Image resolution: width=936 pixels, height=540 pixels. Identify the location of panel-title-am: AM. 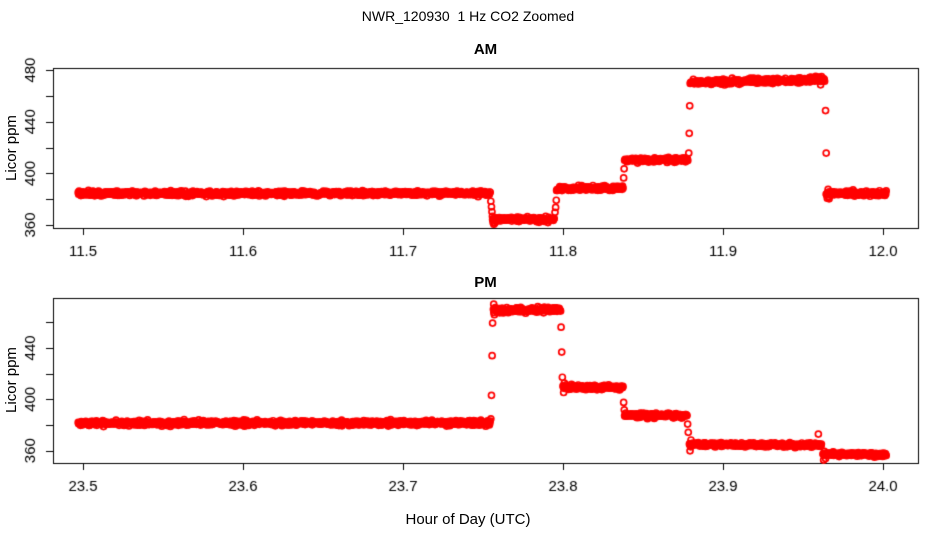
(485, 49).